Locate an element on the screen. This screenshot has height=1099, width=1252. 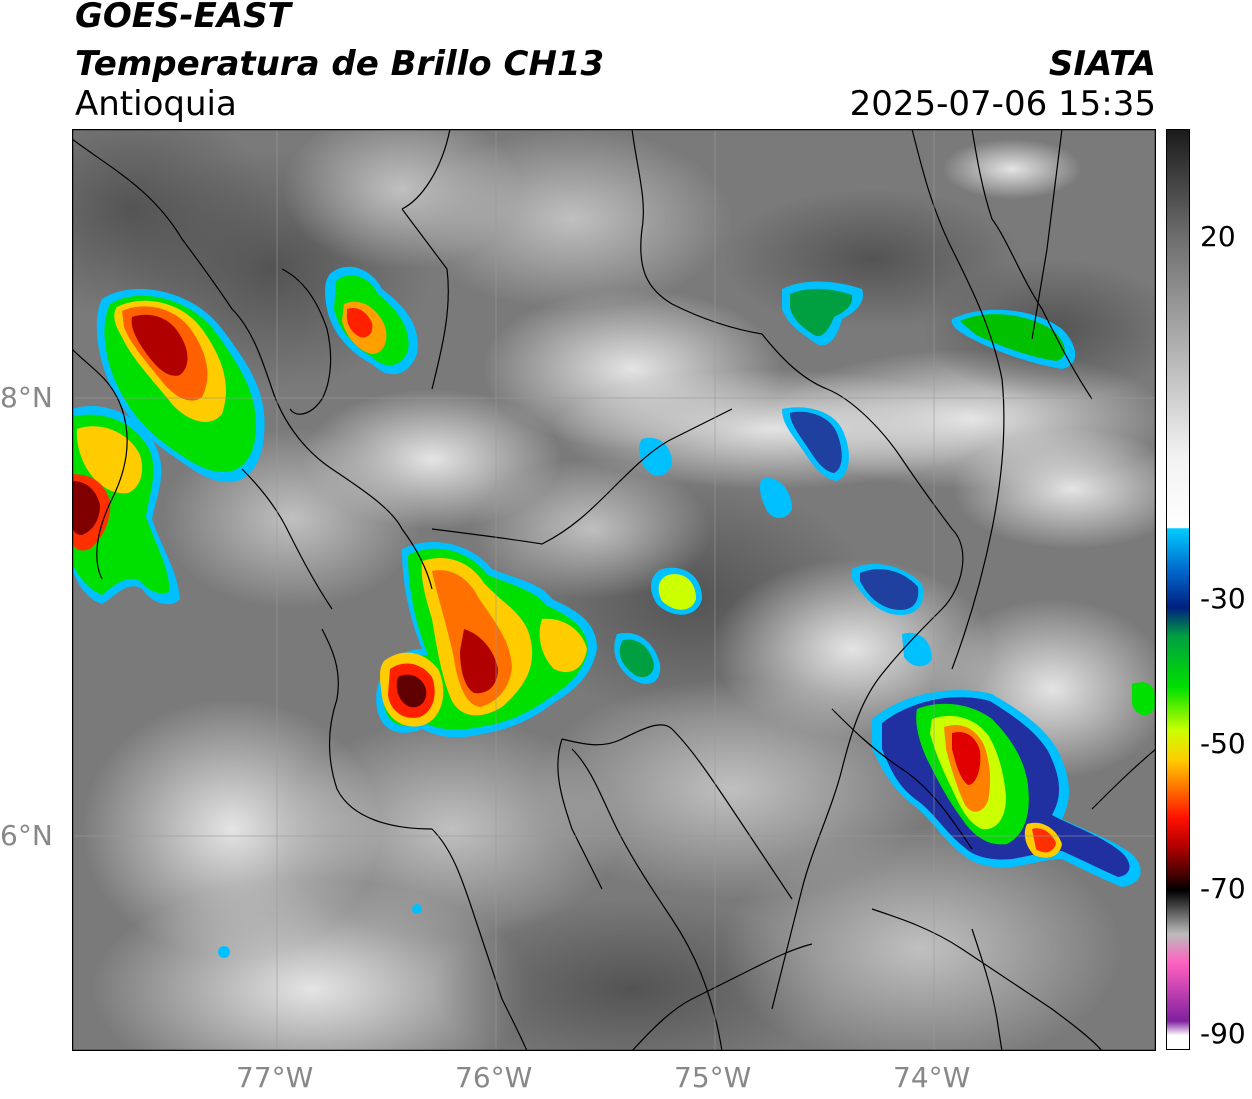
colorbar-frame is located at coordinates (1178, 589).